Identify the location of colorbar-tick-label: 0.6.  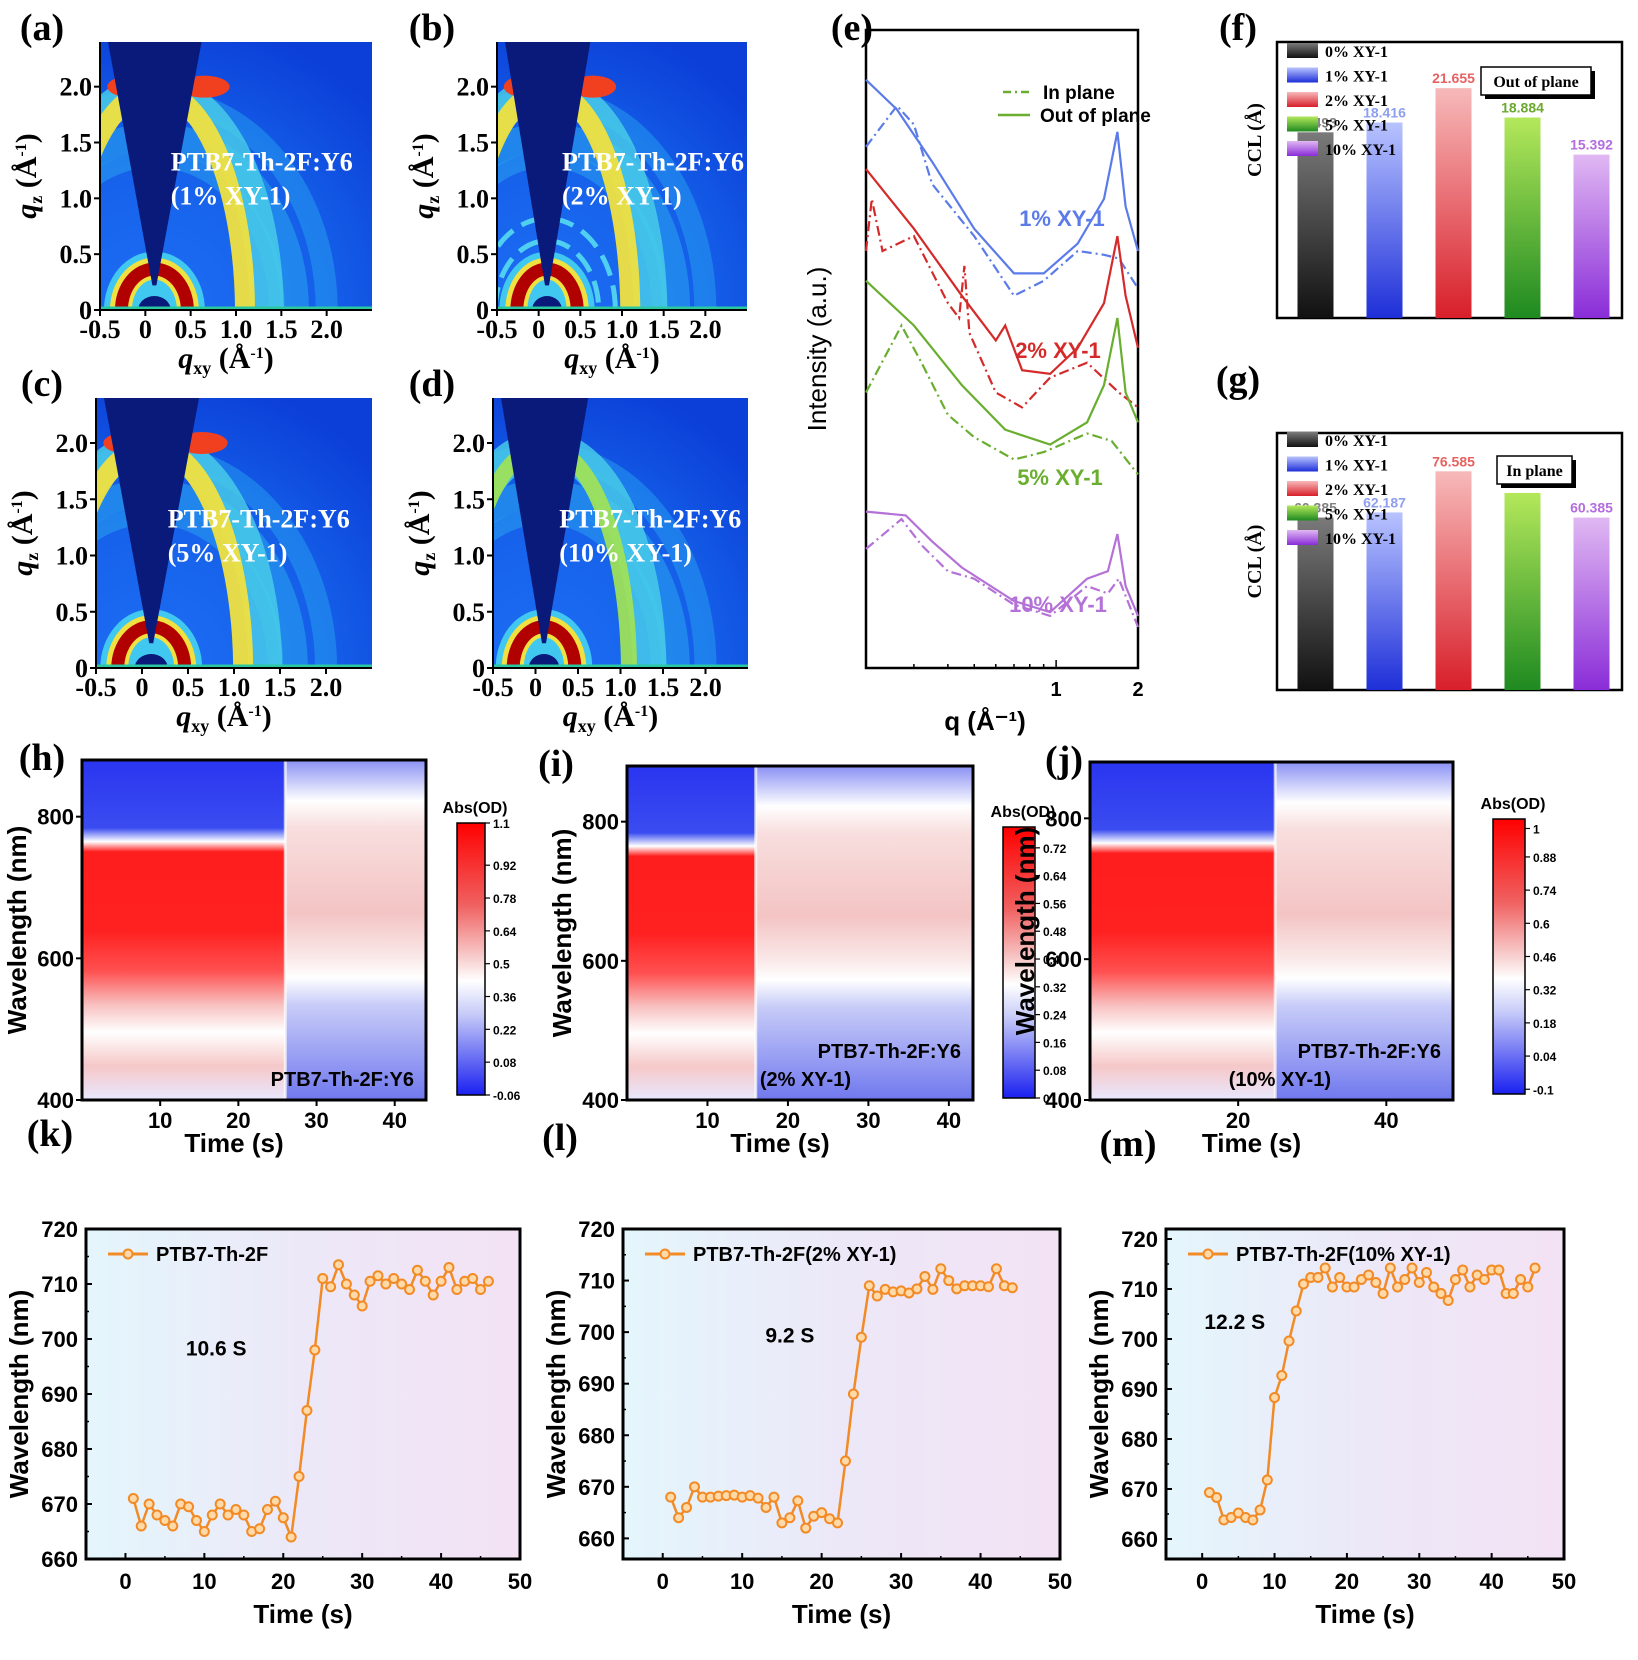
(1541, 924).